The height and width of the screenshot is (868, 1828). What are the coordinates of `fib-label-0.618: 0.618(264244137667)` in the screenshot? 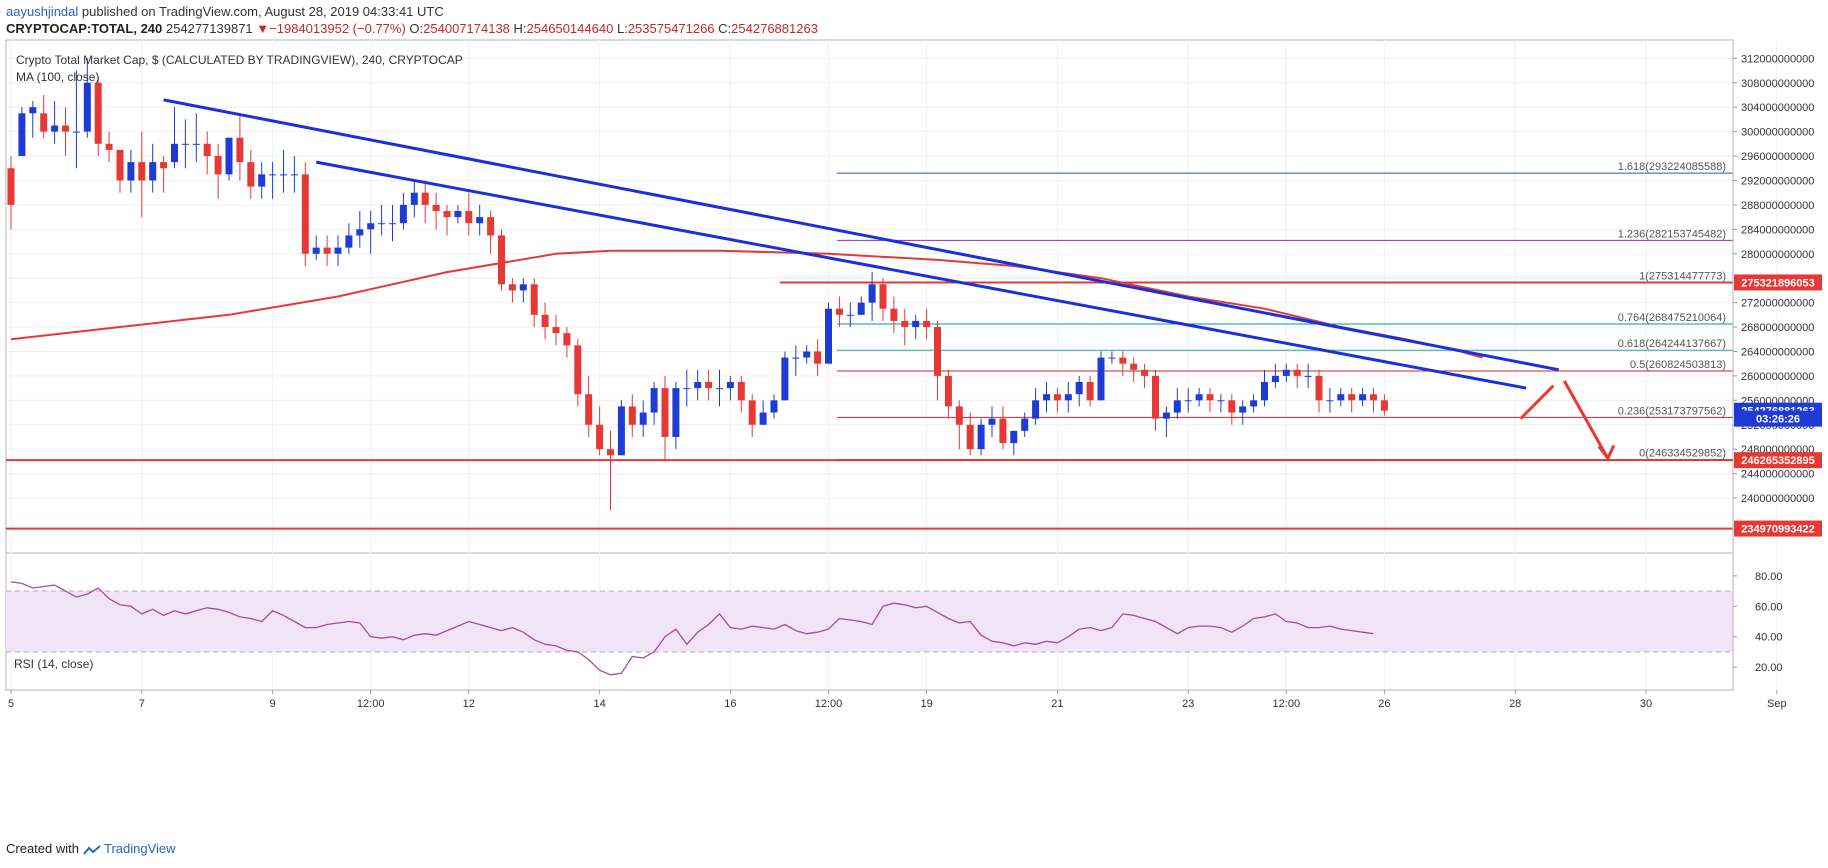 It's located at (1672, 344).